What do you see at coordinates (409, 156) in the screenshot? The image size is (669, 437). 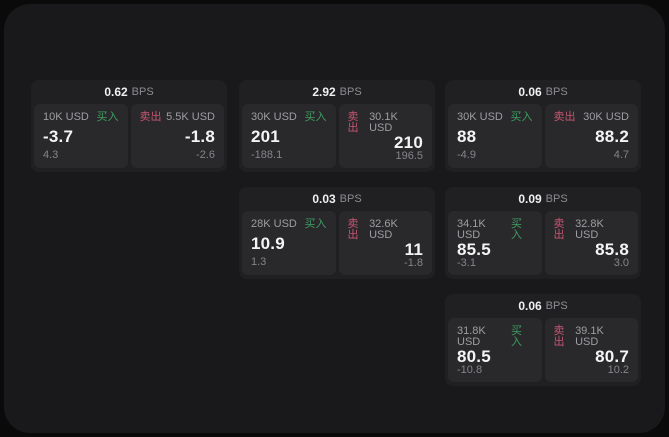 I see `sell-delta: 196.5` at bounding box center [409, 156].